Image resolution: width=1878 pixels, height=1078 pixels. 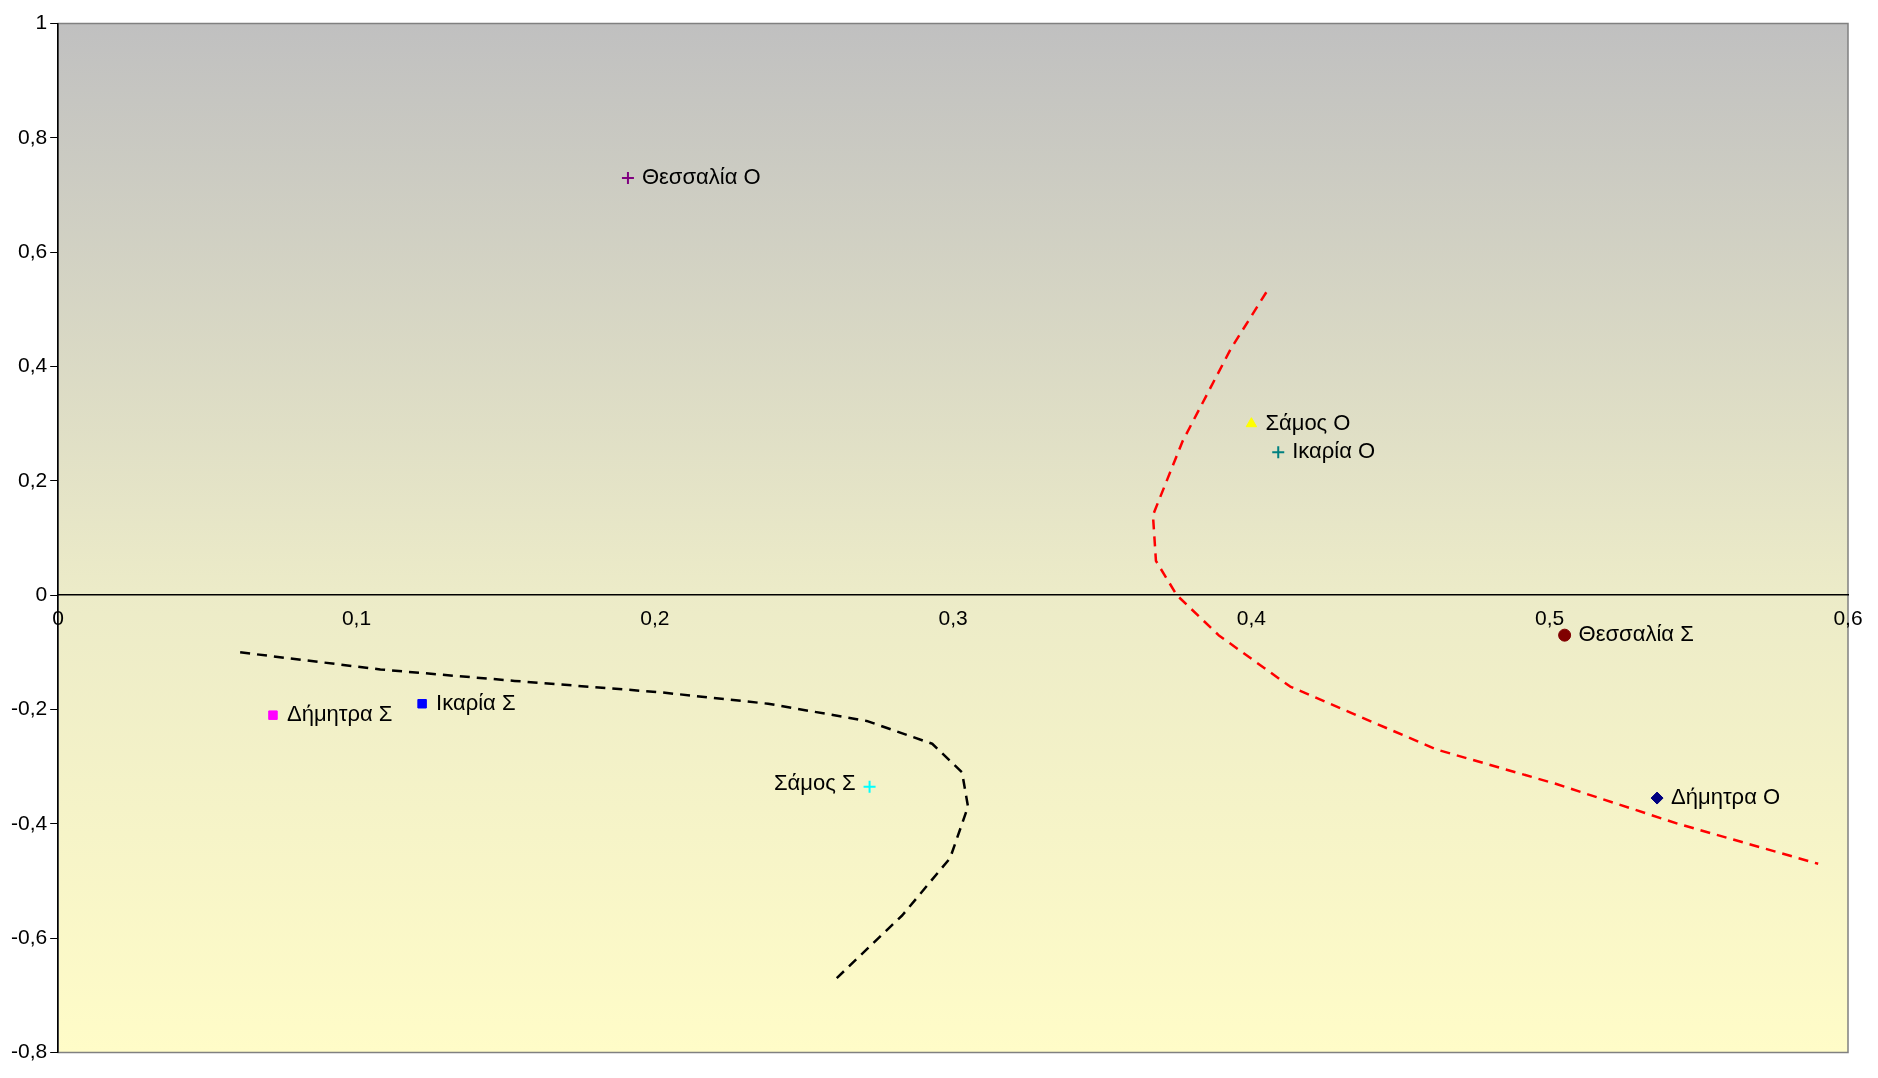 I want to click on y-tick-label: -0,6, so click(x=29, y=936).